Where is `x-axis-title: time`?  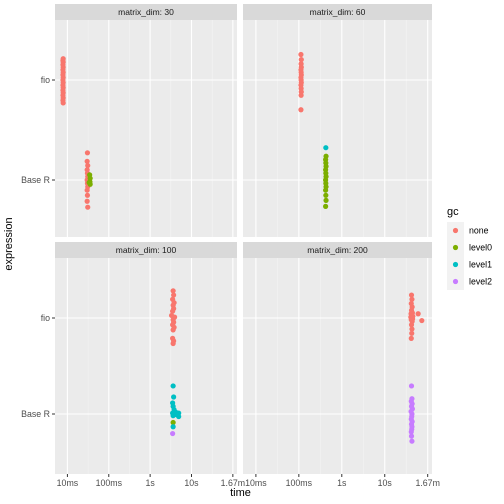 x-axis-title: time is located at coordinates (240, 493).